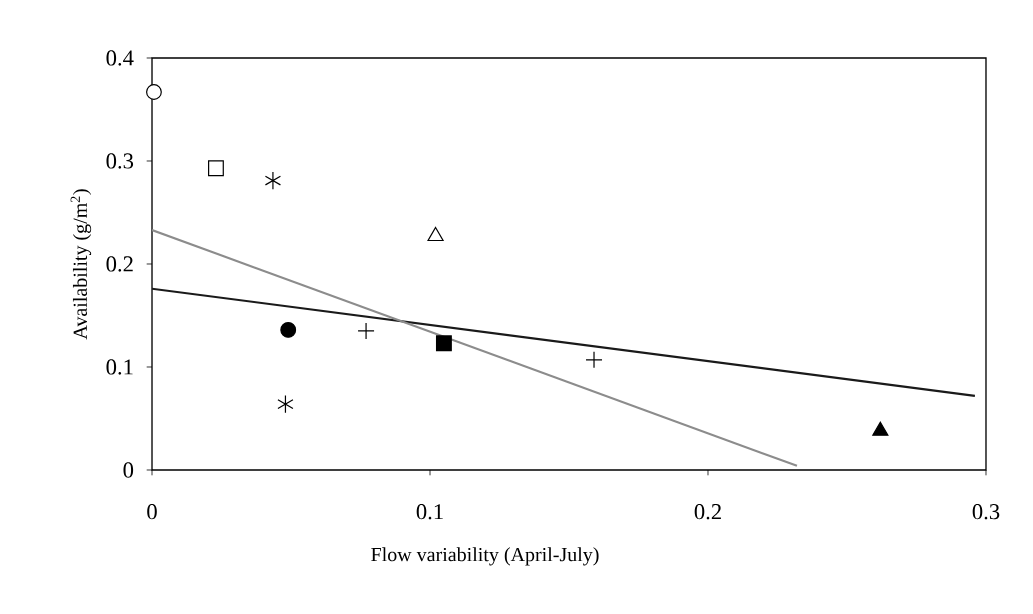  I want to click on y-tick-label: 0, so click(128, 470).